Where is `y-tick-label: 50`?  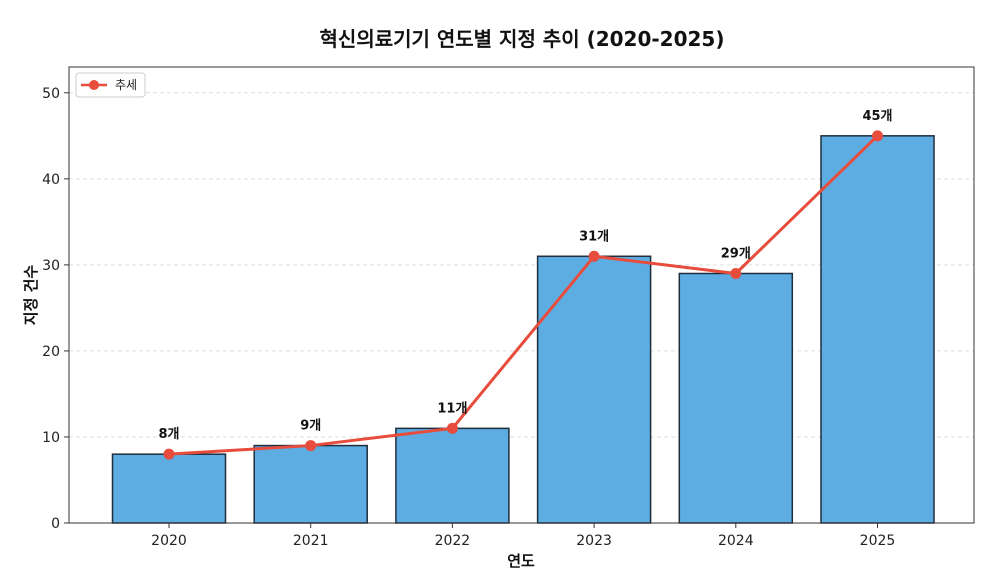 y-tick-label: 50 is located at coordinates (51, 94).